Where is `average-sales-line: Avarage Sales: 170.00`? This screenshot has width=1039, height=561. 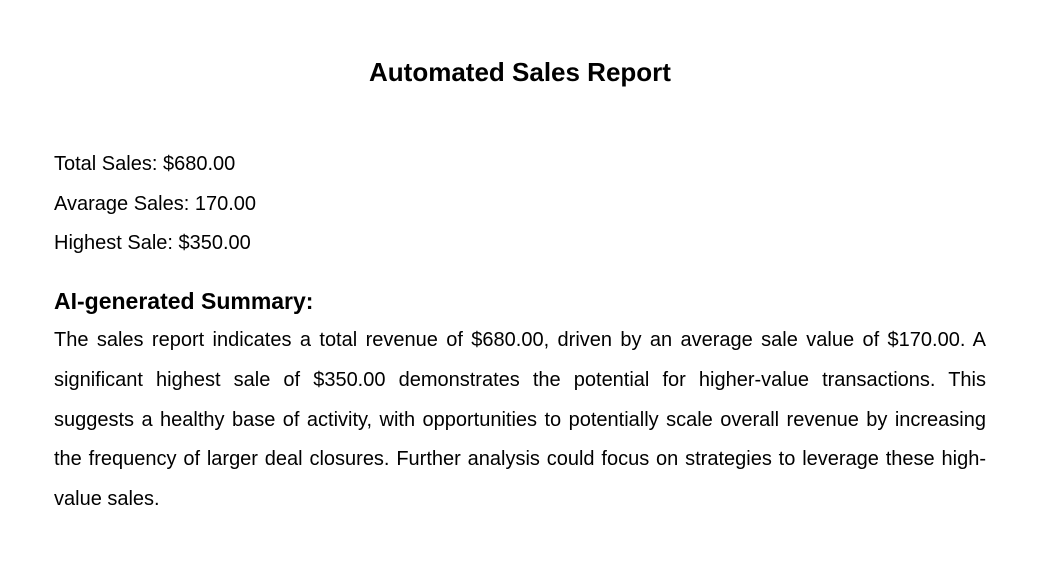
average-sales-line: Avarage Sales: 170.00 is located at coordinates (155, 203).